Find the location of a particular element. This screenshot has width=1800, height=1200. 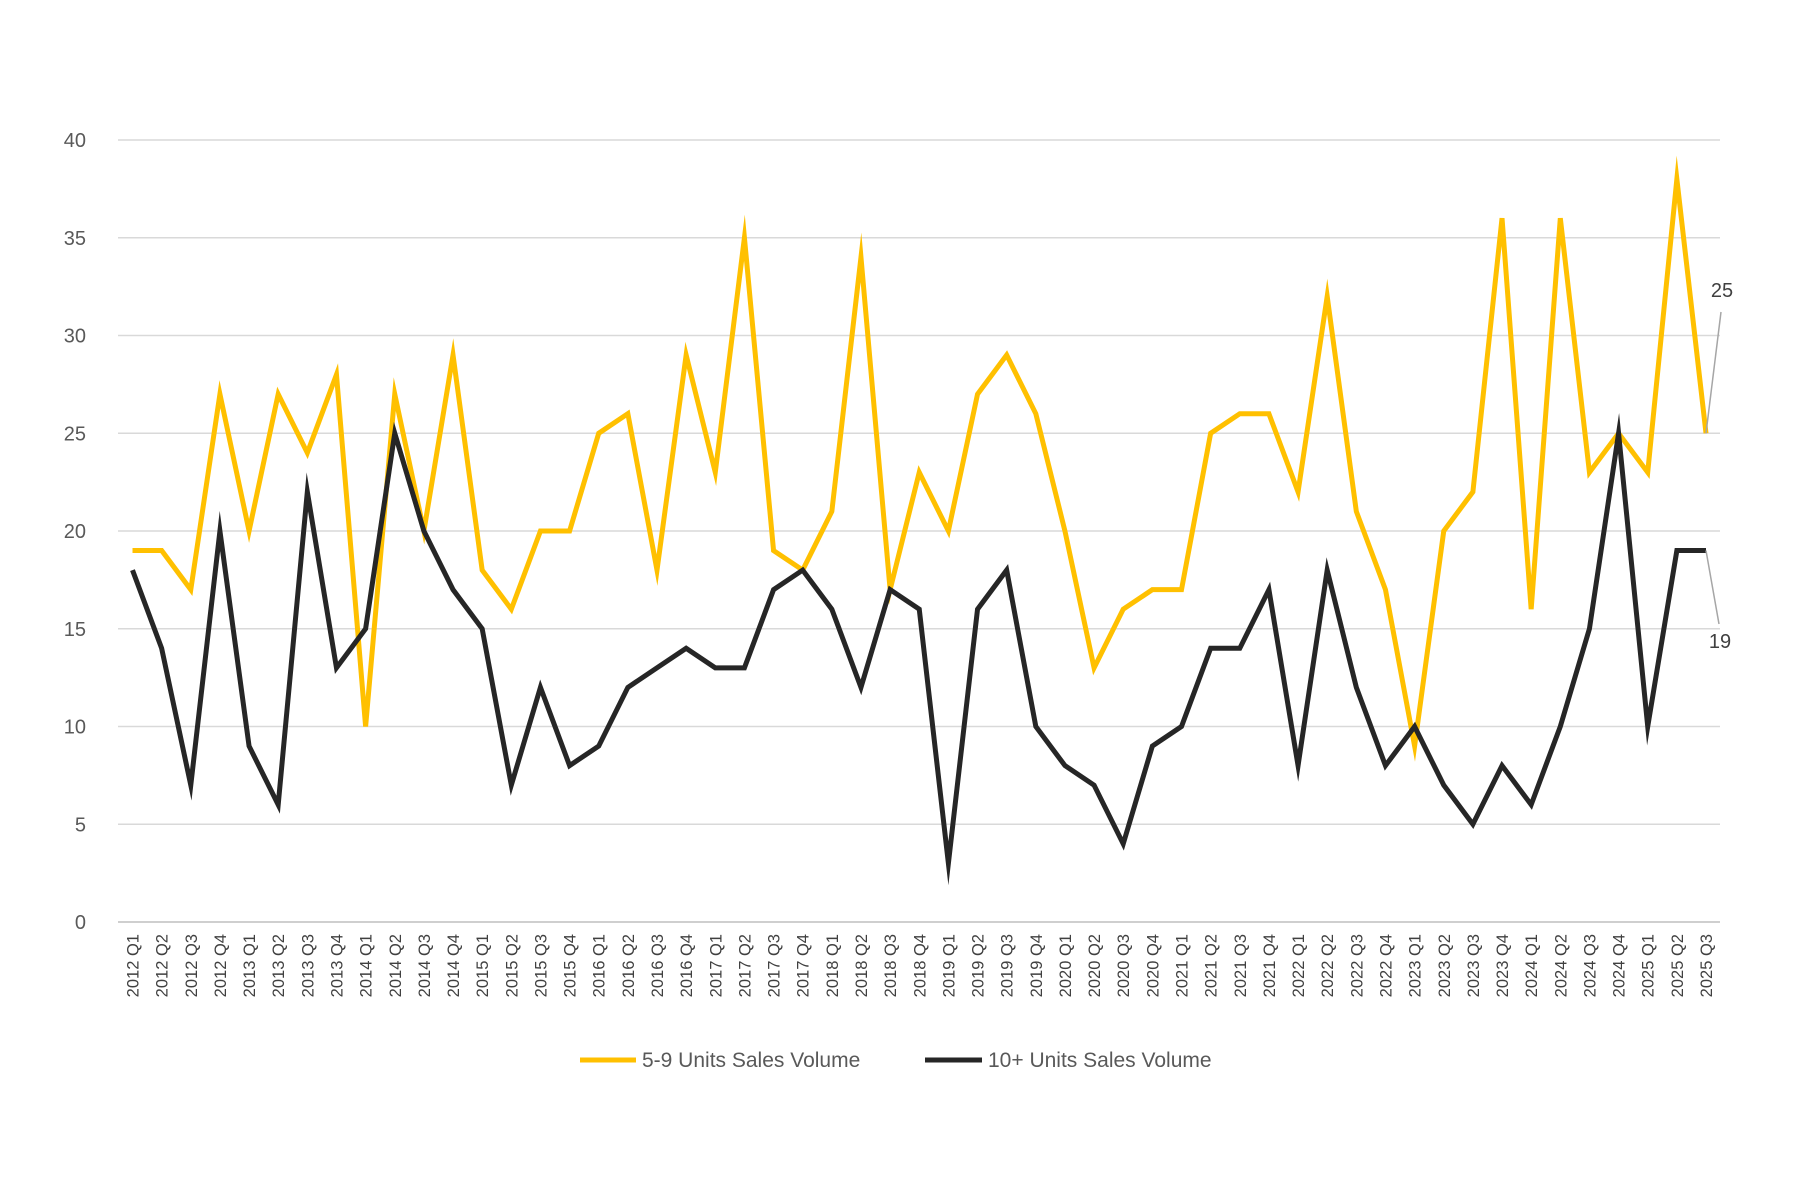

x-tick-label: 2014 Q1 is located at coordinates (367, 965).